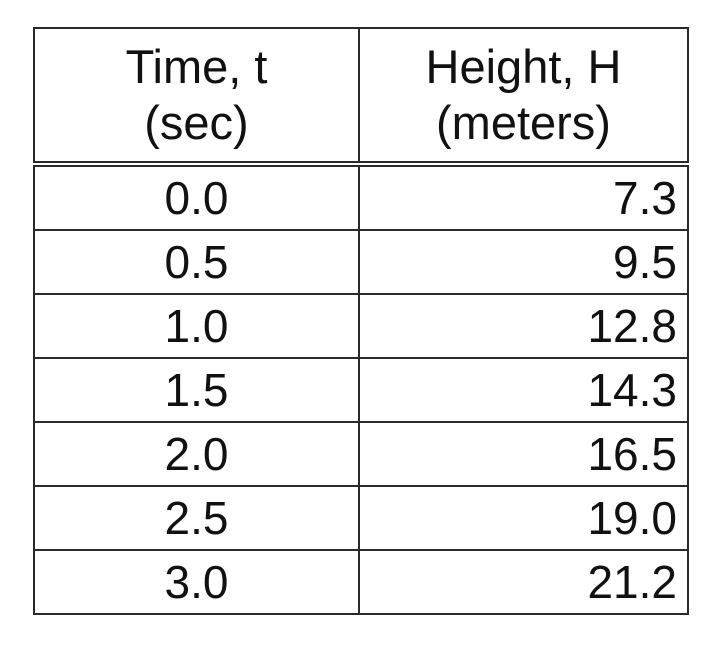 The height and width of the screenshot is (659, 726). What do you see at coordinates (523, 122) in the screenshot?
I see `header-height-unit: (meters)` at bounding box center [523, 122].